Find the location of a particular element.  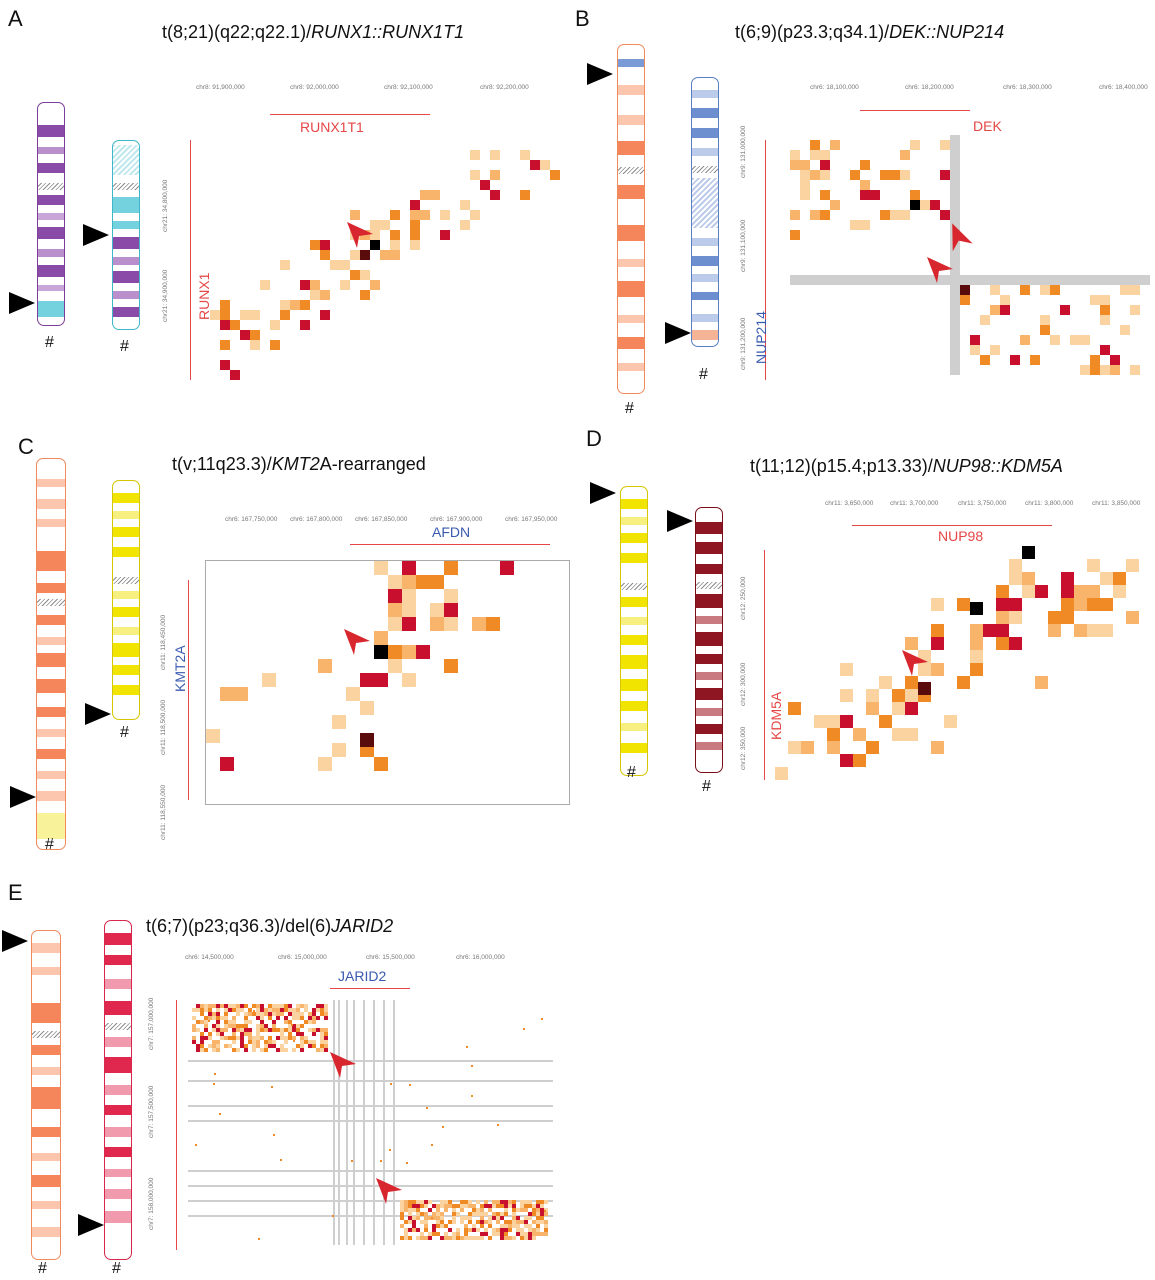

breakpoint-arrow-icon is located at coordinates (15, 941).